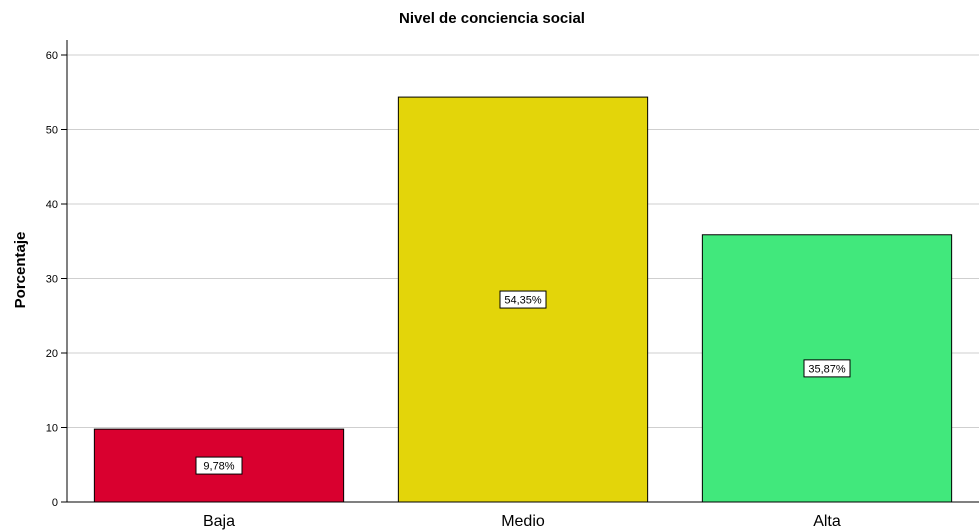 This screenshot has height=532, width=979. Describe the element at coordinates (52, 56) in the screenshot. I see `y-tick-label-60: 60` at that location.